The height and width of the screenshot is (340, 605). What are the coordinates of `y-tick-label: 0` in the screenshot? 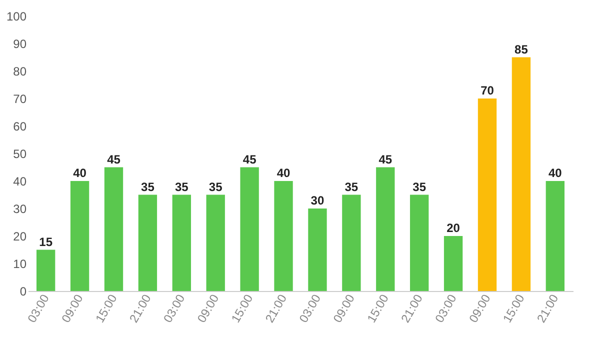 It's located at (23, 291).